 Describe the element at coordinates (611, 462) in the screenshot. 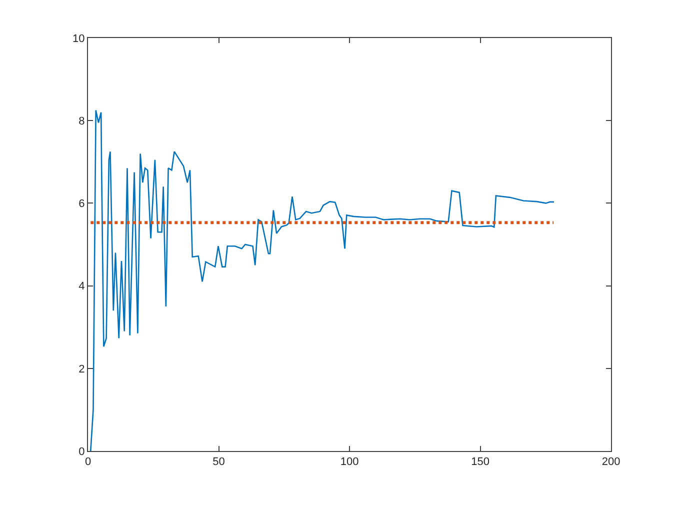

I see `x-tick-label: 200` at that location.